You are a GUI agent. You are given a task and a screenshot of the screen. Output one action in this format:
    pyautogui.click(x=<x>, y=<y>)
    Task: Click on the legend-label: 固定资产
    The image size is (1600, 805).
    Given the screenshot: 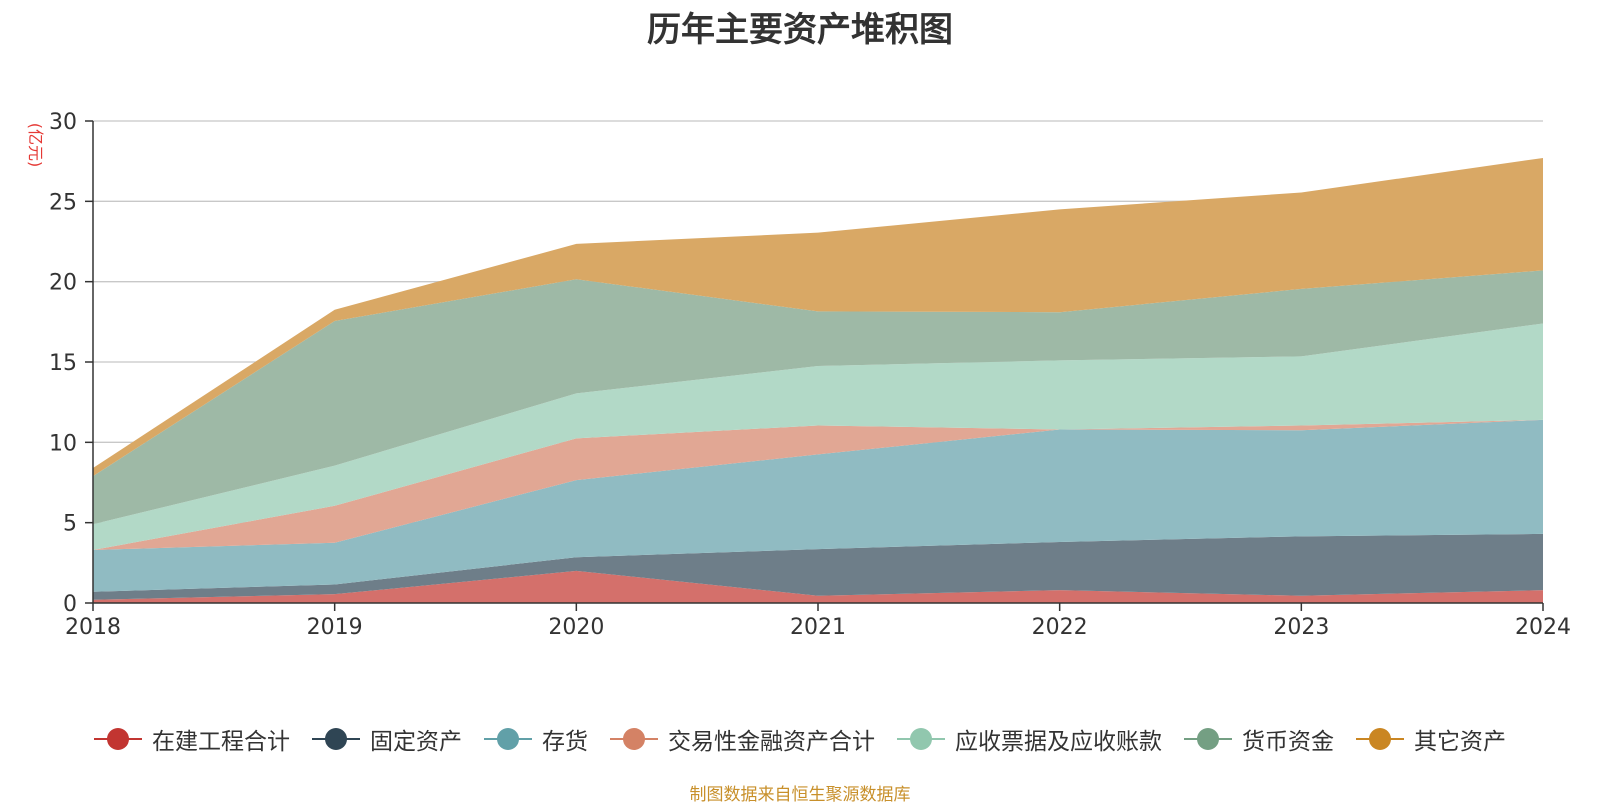 What is the action you would take?
    pyautogui.click(x=416, y=742)
    